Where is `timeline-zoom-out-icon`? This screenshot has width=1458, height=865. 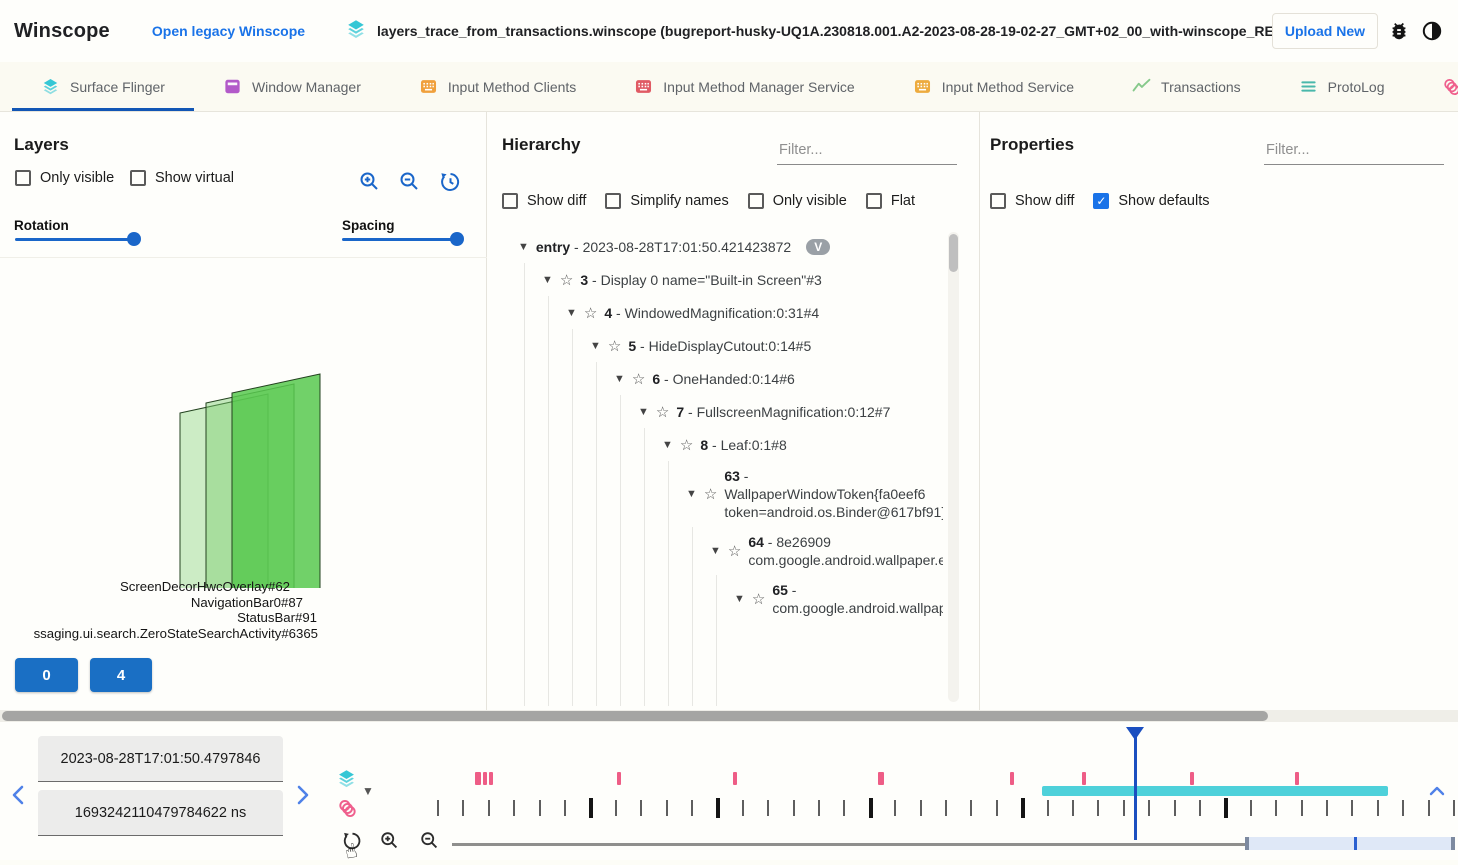
timeline-zoom-out-icon is located at coordinates (430, 843).